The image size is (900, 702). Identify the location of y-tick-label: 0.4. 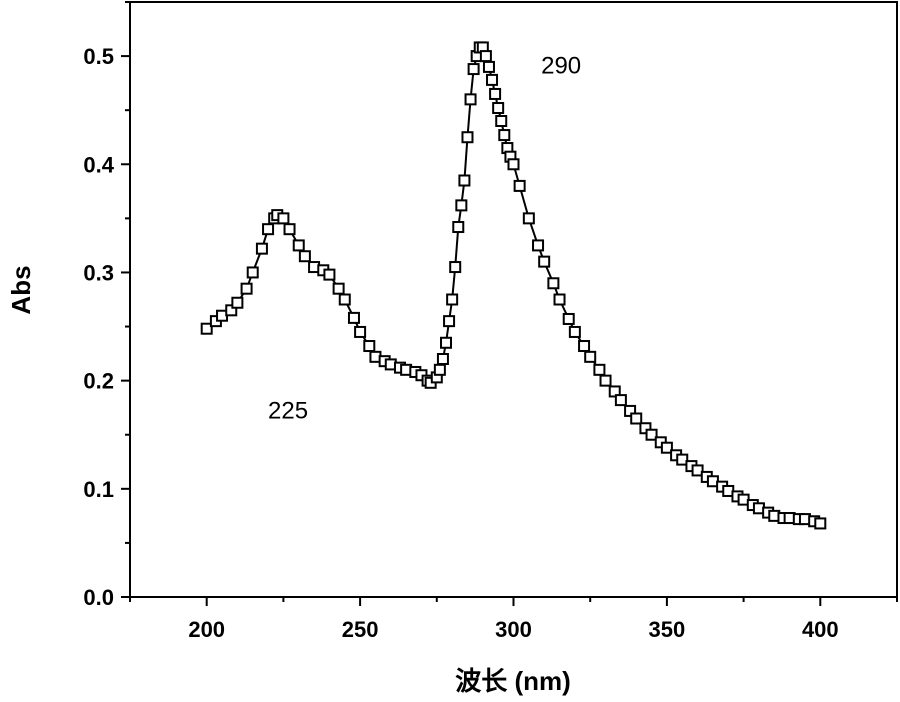
(98, 164).